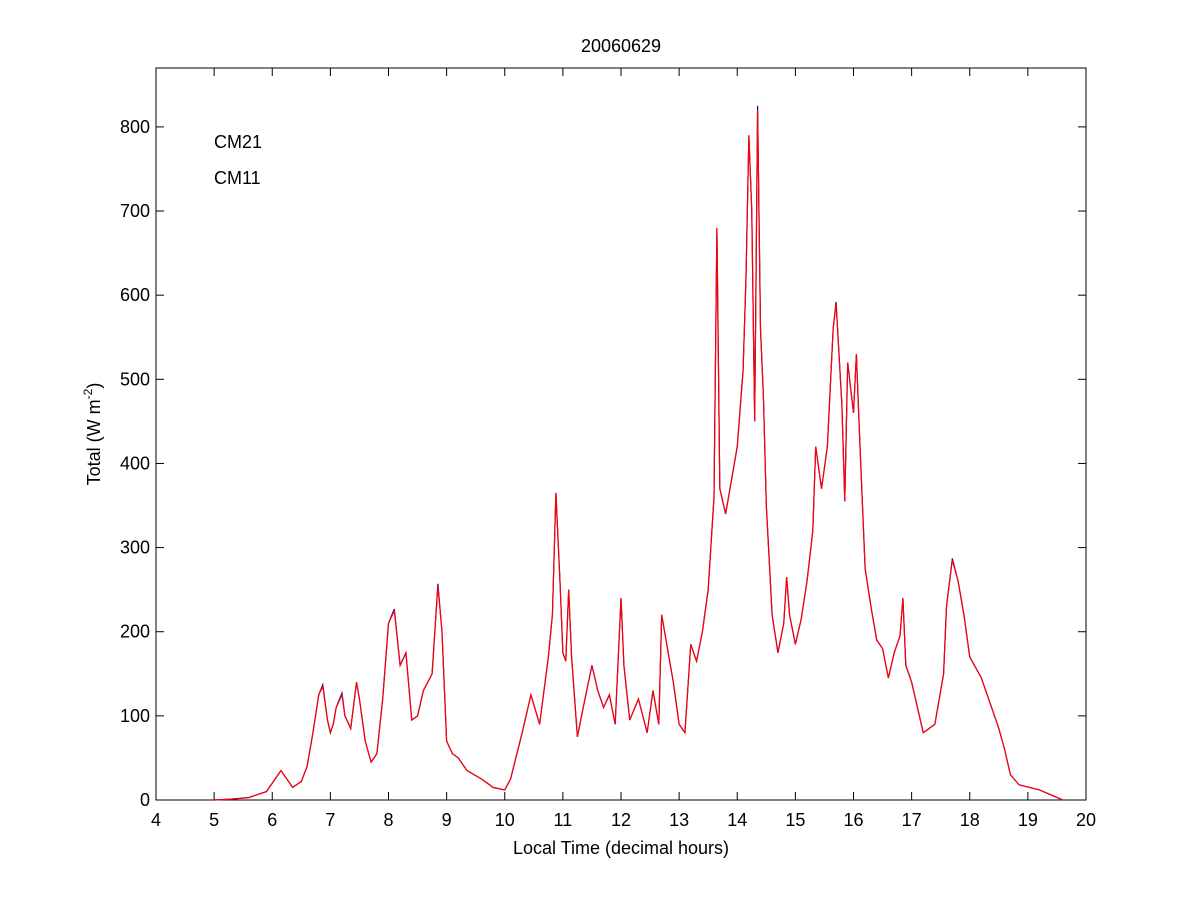 The height and width of the screenshot is (900, 1200). What do you see at coordinates (135, 716) in the screenshot?
I see `y-tick-label: 100` at bounding box center [135, 716].